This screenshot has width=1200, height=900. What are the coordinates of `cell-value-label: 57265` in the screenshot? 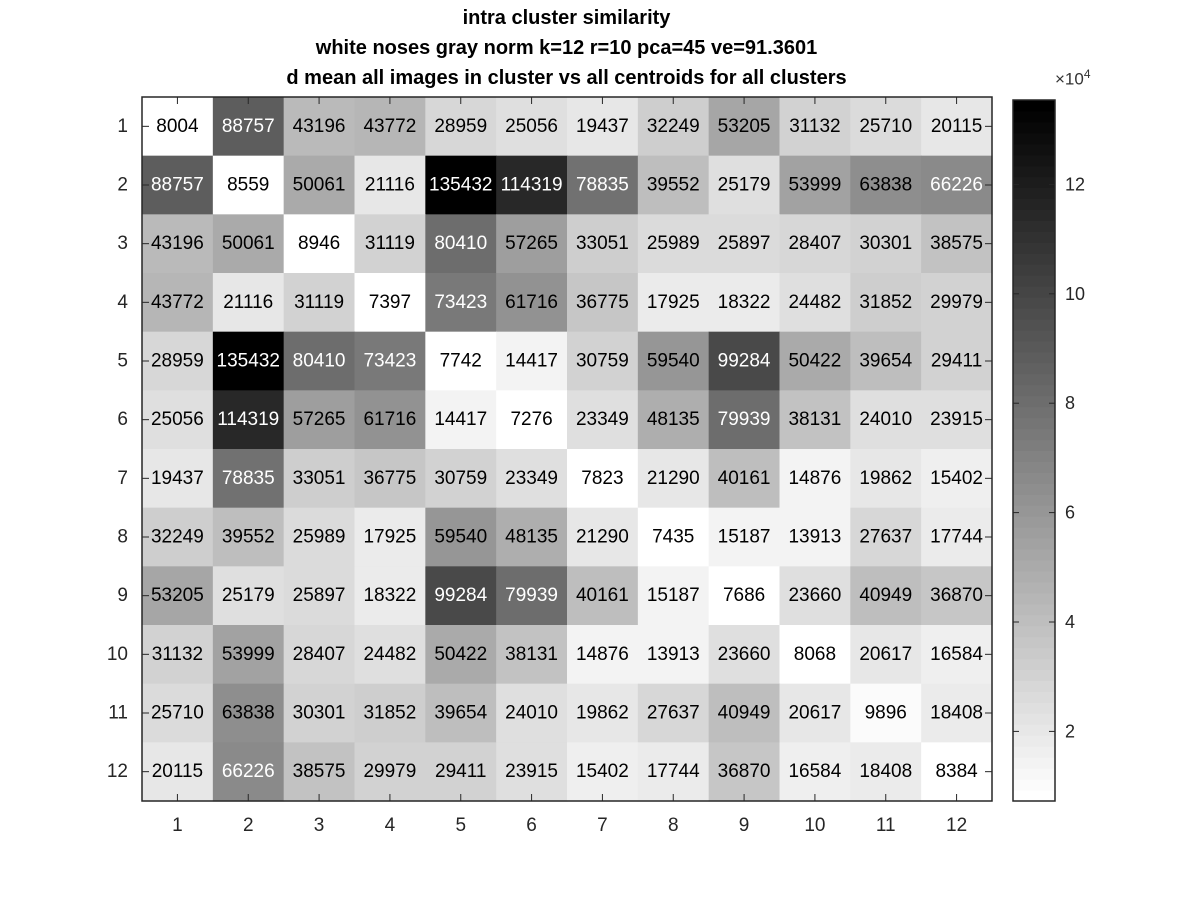 It's located at (531, 243).